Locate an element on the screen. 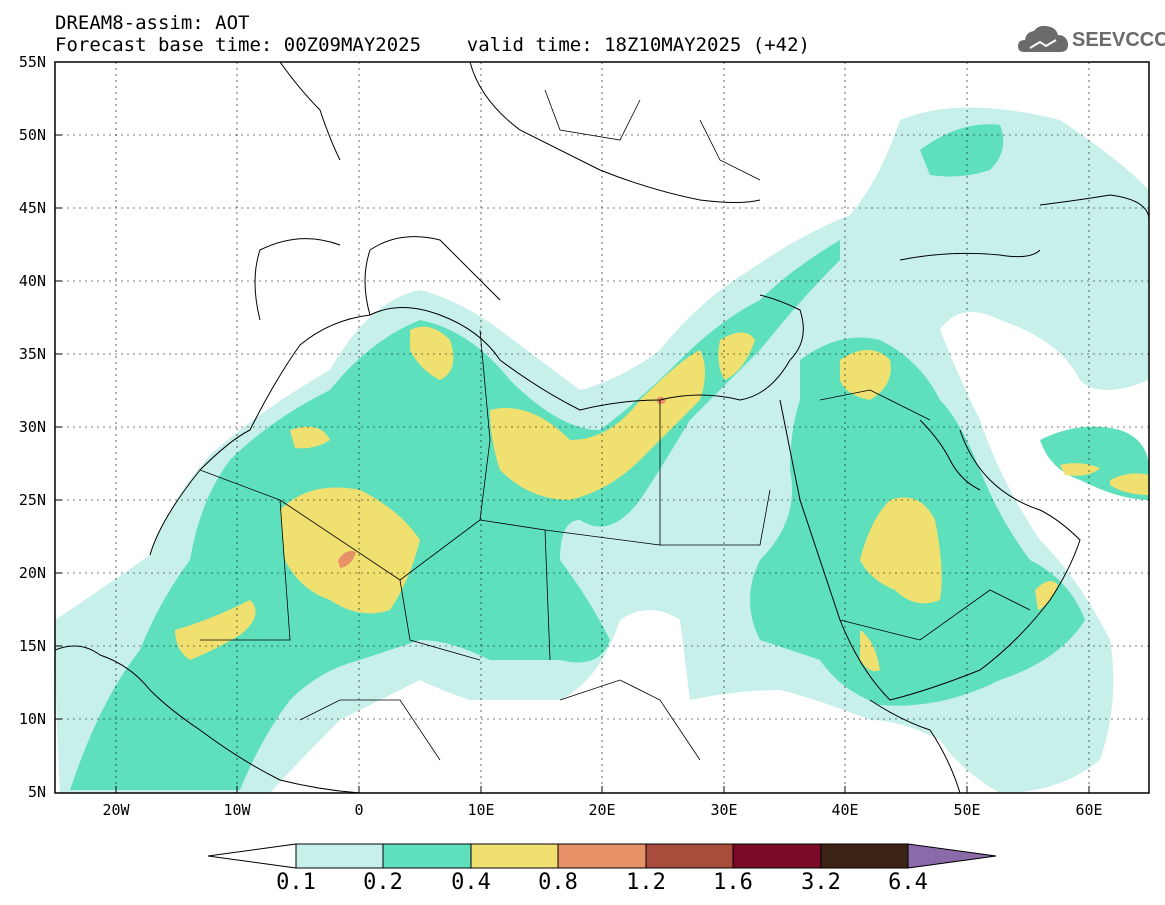 Image resolution: width=1165 pixels, height=905 pixels. lon-label: 40E is located at coordinates (845, 810).